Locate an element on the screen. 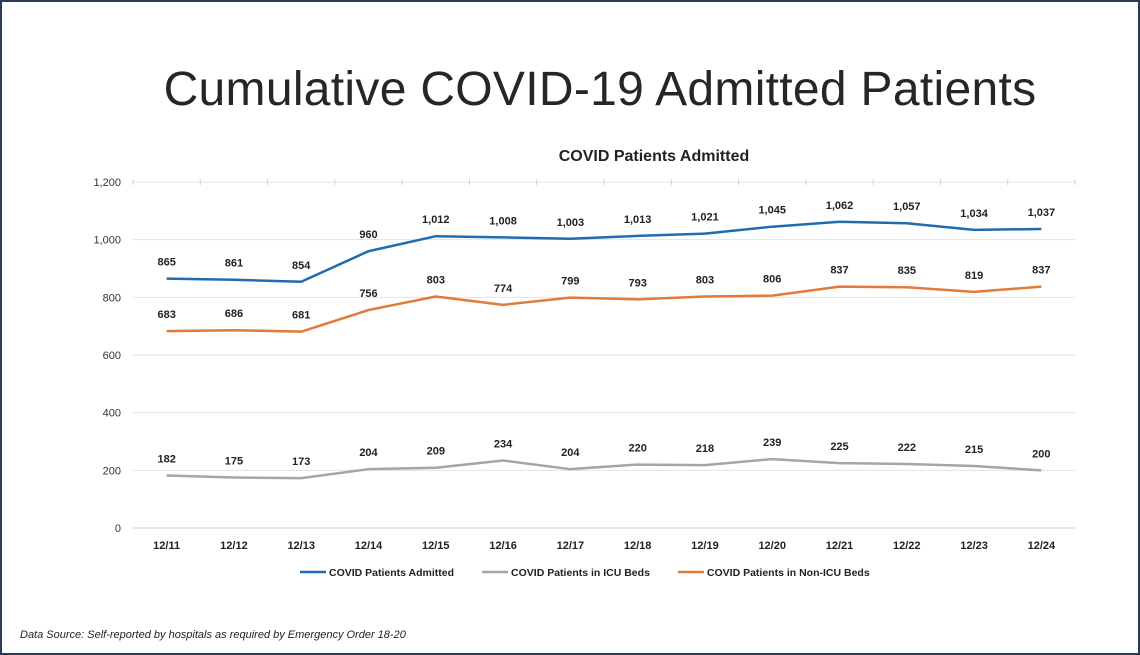  data-label: 683 is located at coordinates (166, 315).